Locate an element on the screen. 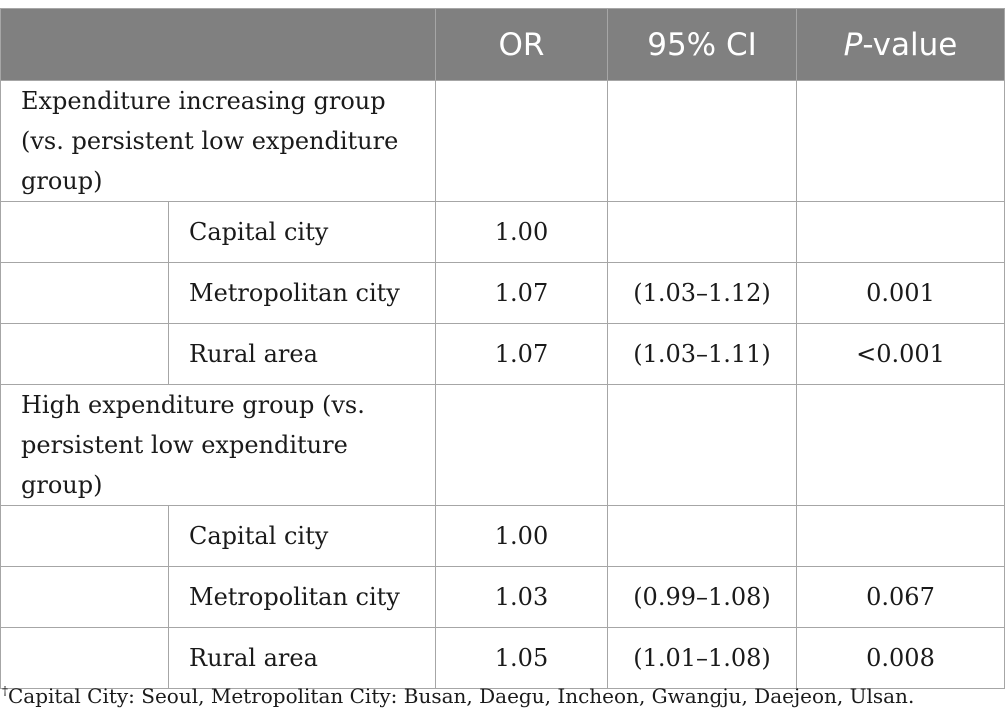 The image size is (1005, 724). ci-value: (1.03–1.12) is located at coordinates (702, 293).